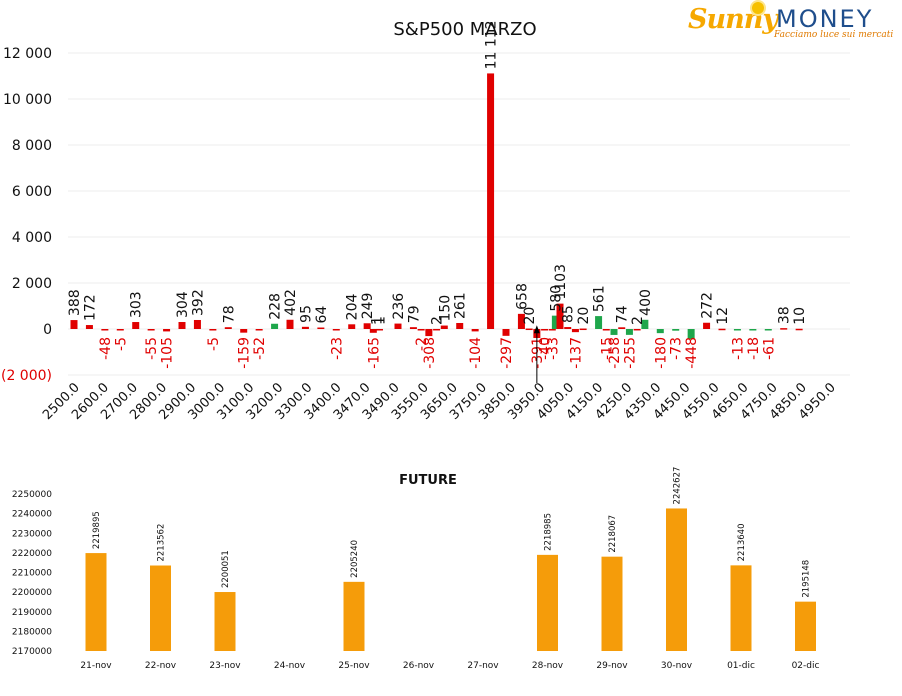 This screenshot has width=902, height=696. I want to click on y-tick-label: 12 000, so click(27, 54).